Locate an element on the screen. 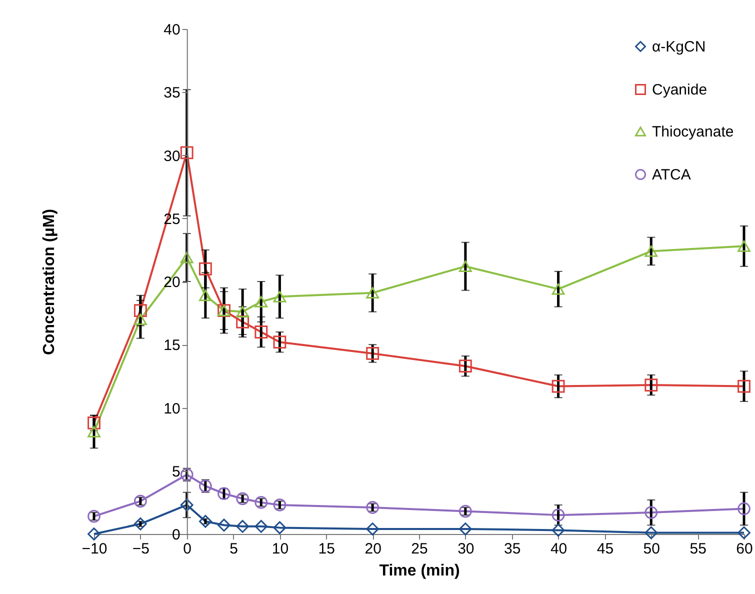 This screenshot has height=594, width=755. x-tick-label: 40 is located at coordinates (559, 549).